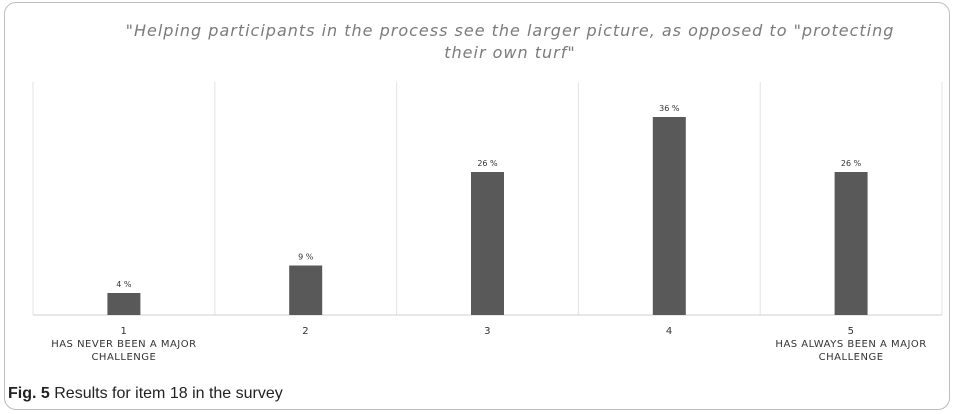 This screenshot has width=956, height=414. Describe the element at coordinates (168, 393) in the screenshot. I see `caption-text: Results for item 18 in the survey` at that location.